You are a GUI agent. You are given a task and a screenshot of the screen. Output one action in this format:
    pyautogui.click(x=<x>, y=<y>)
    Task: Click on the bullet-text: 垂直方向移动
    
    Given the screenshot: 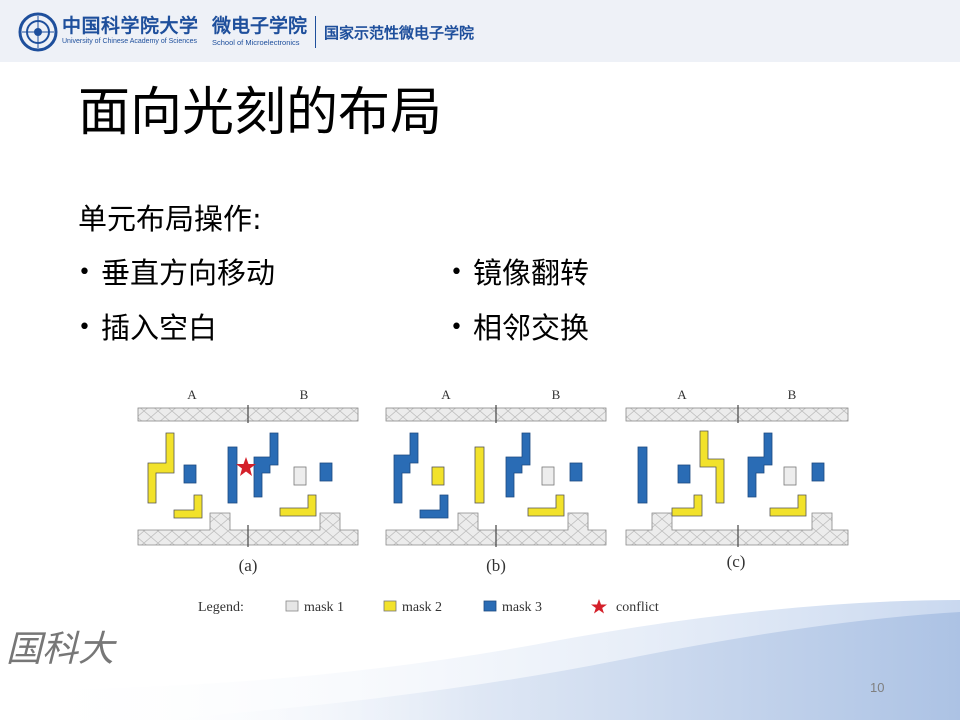 What is the action you would take?
    pyautogui.click(x=187, y=273)
    